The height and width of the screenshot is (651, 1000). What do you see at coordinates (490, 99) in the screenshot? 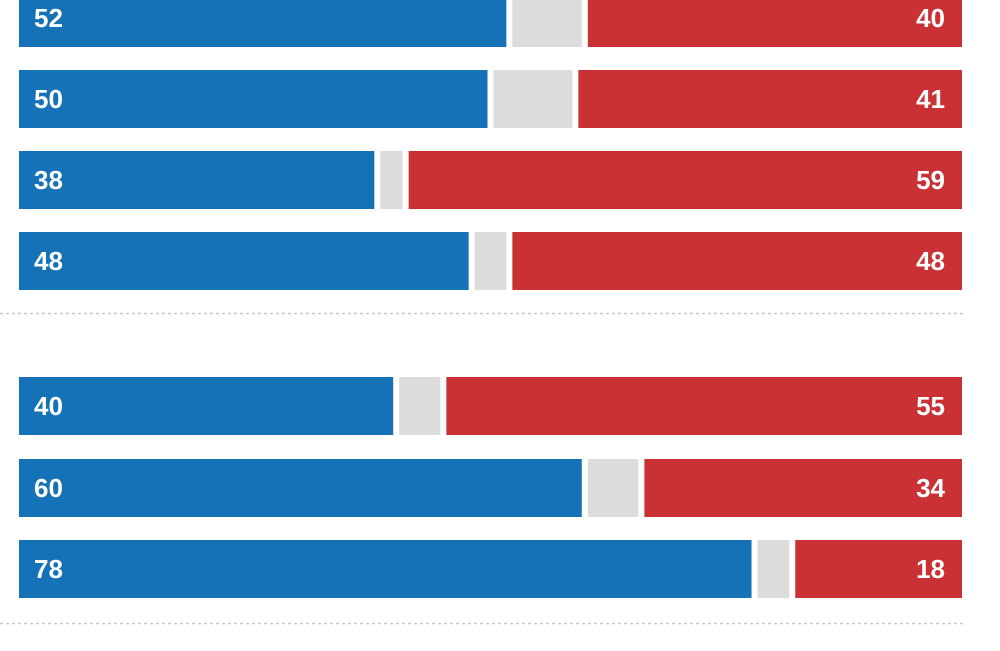
I see `bar-row: 50 41` at bounding box center [490, 99].